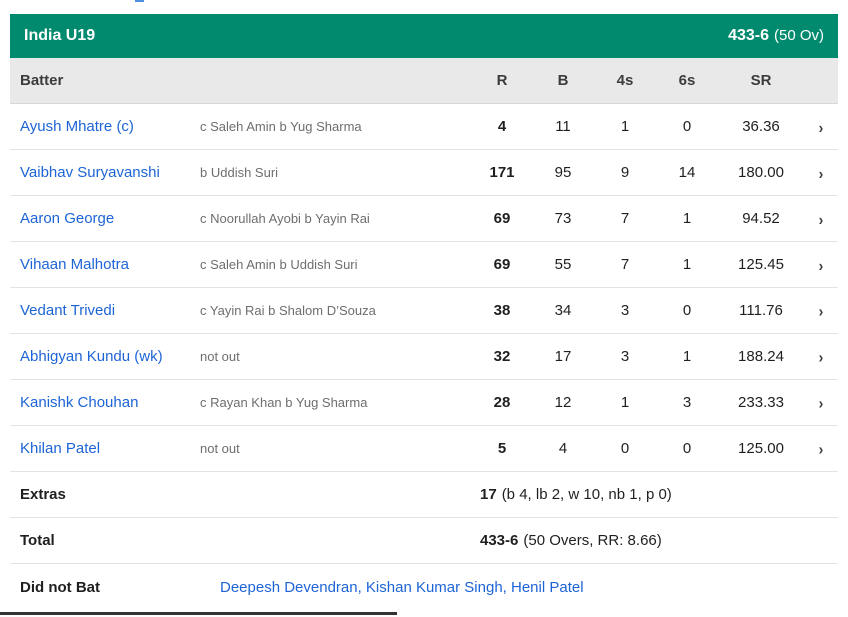 Image resolution: width=848 pixels, height=617 pixels. What do you see at coordinates (285, 218) in the screenshot?
I see `dismissal-text: c Noorullah Ayobi b Yayin Rai` at bounding box center [285, 218].